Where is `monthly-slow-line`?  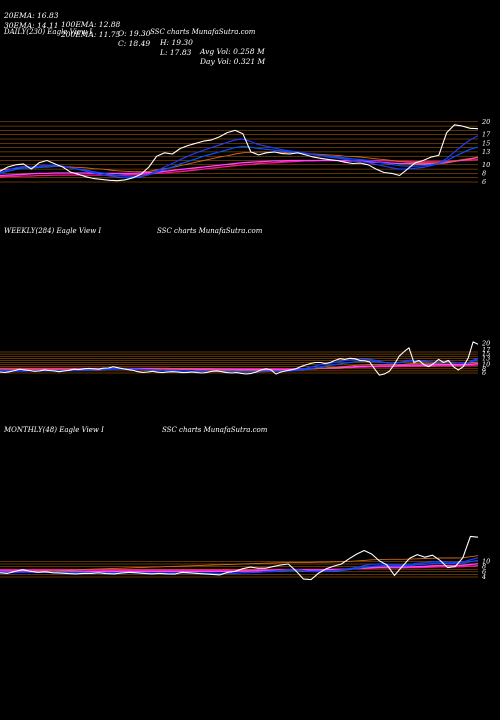
monthly-slow-line is located at coordinates (239, 564).